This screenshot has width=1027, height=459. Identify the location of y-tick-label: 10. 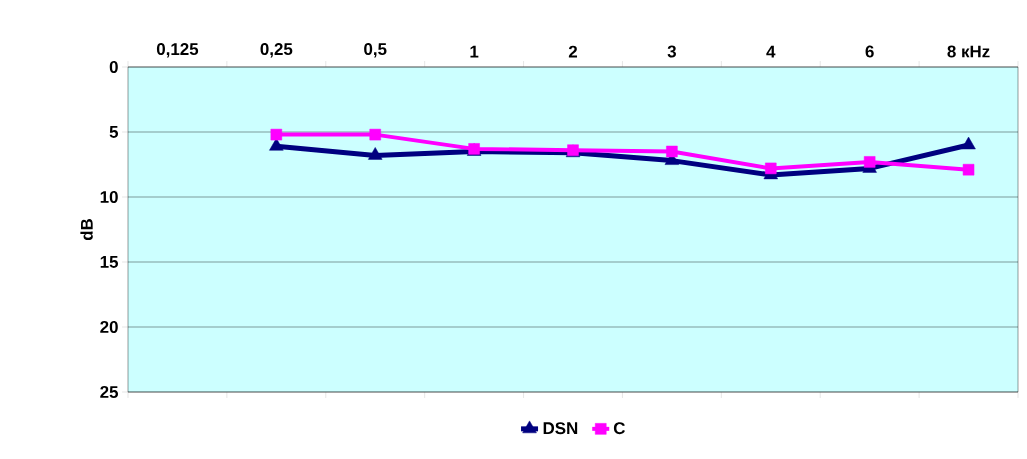
(109, 197).